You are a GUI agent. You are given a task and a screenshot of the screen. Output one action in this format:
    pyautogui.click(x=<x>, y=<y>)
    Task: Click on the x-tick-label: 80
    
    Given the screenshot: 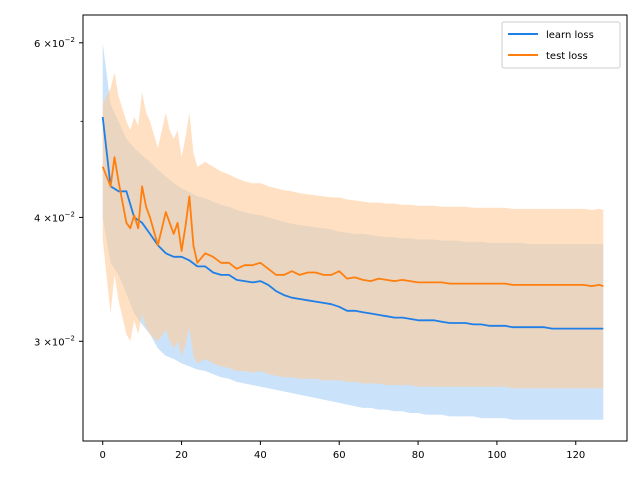 What is the action you would take?
    pyautogui.click(x=418, y=455)
    